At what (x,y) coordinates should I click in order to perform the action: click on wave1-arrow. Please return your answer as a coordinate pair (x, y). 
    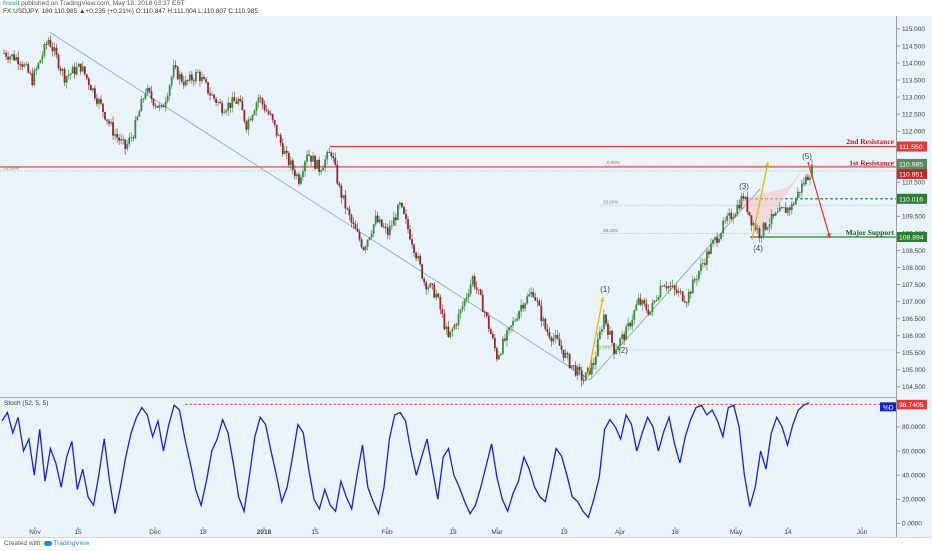
    Looking at the image, I should click on (595, 336).